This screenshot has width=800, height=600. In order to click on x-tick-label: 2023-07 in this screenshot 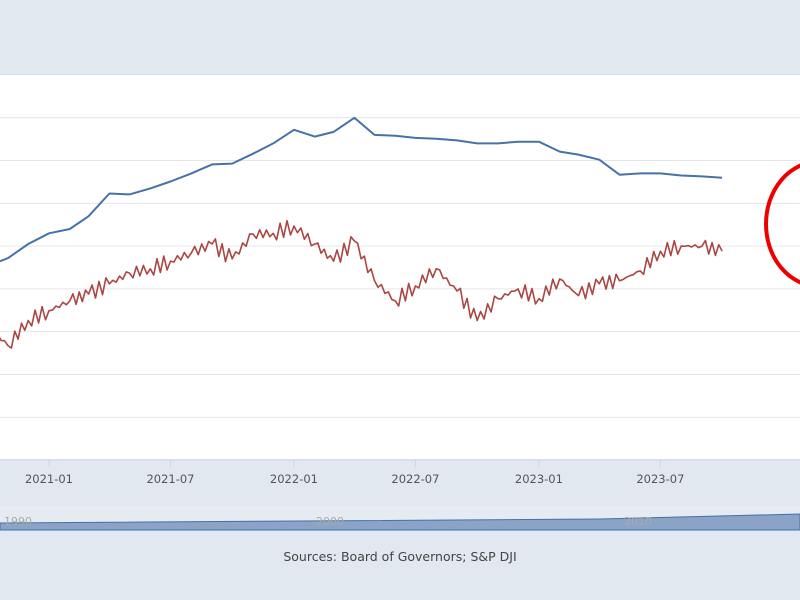, I will do `click(660, 479)`.